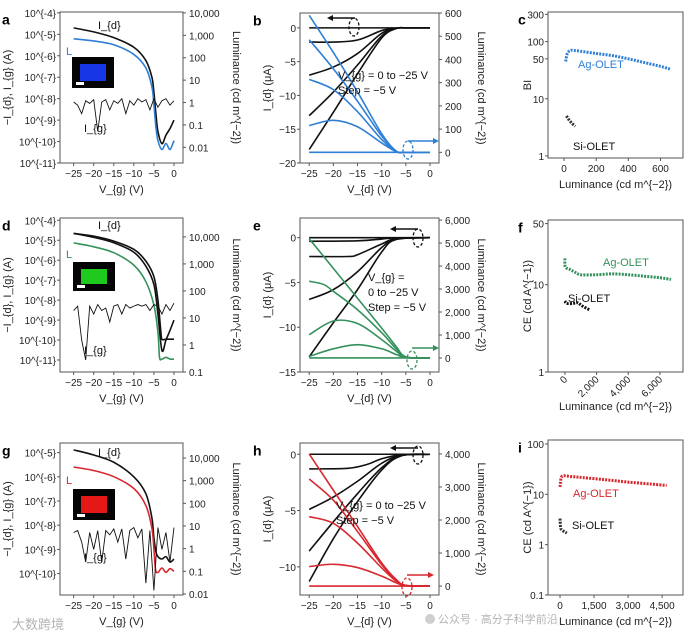  I want to click on y-tick-label: 10^{-10}, so click(38, 341).